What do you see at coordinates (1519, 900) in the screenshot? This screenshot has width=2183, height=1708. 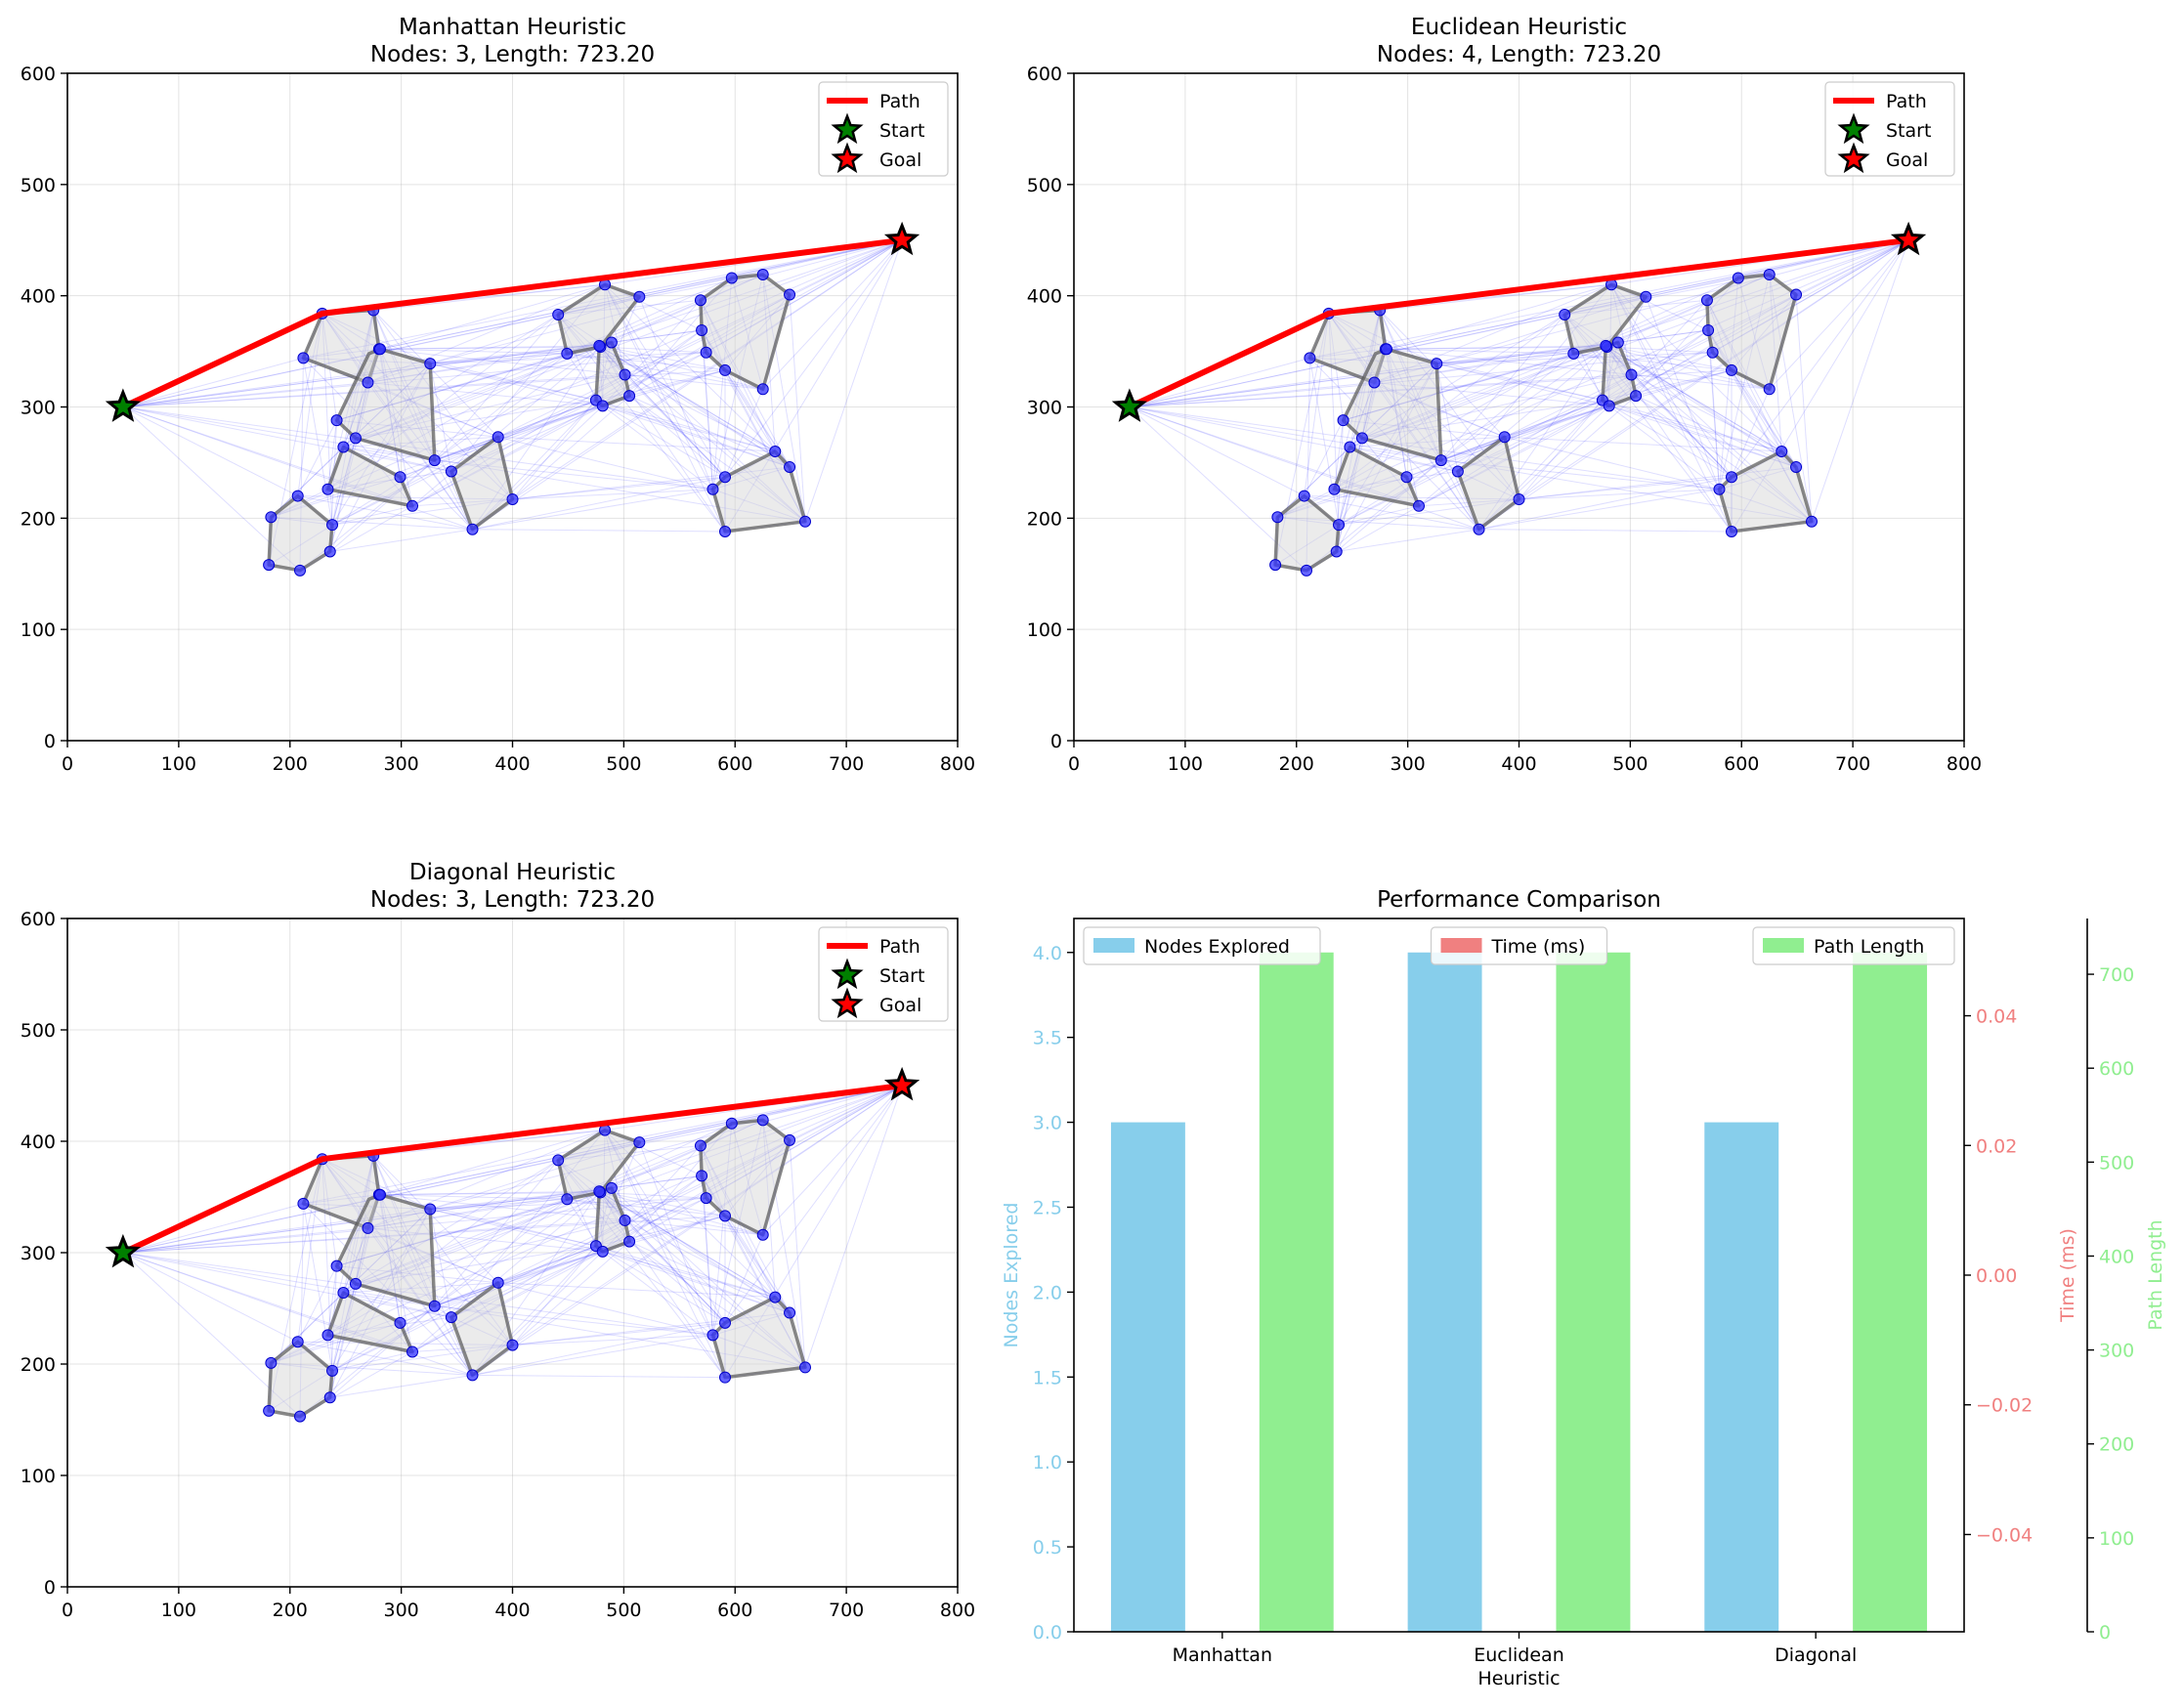 I see `panel-title: Performance Comparison` at bounding box center [1519, 900].